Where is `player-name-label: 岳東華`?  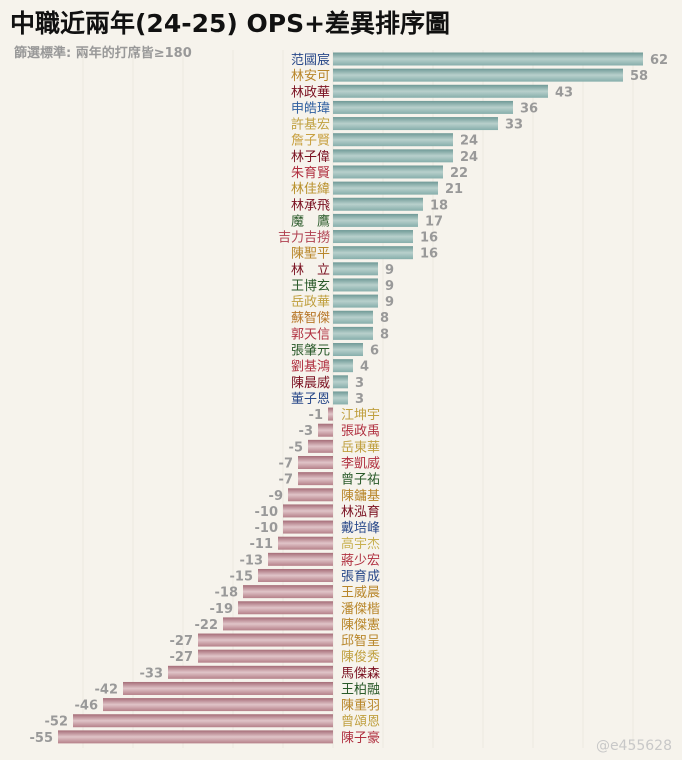 player-name-label: 岳東華 is located at coordinates (360, 447).